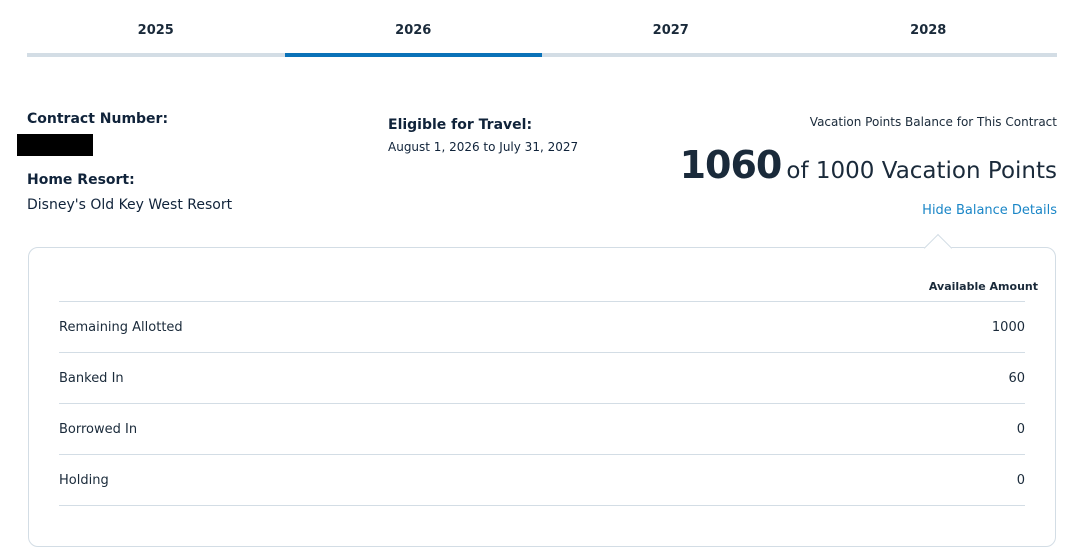 This screenshot has height=547, width=1069. What do you see at coordinates (542, 428) in the screenshot?
I see `table-row: Borrowed In 0` at bounding box center [542, 428].